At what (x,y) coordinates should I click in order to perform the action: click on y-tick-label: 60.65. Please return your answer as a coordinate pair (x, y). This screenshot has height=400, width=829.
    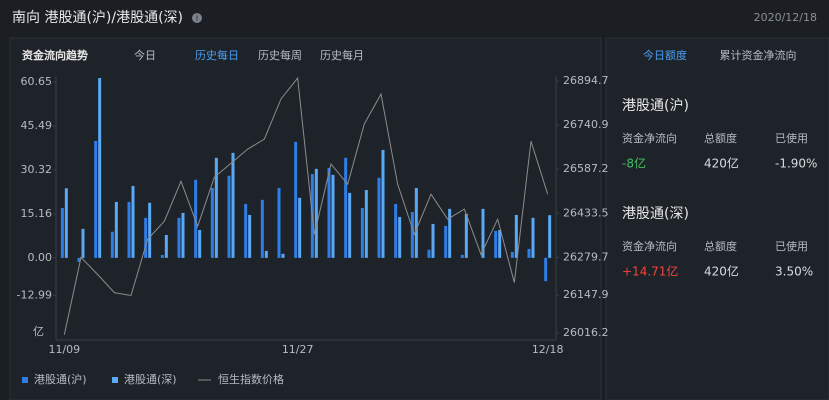
    Looking at the image, I should click on (37, 81).